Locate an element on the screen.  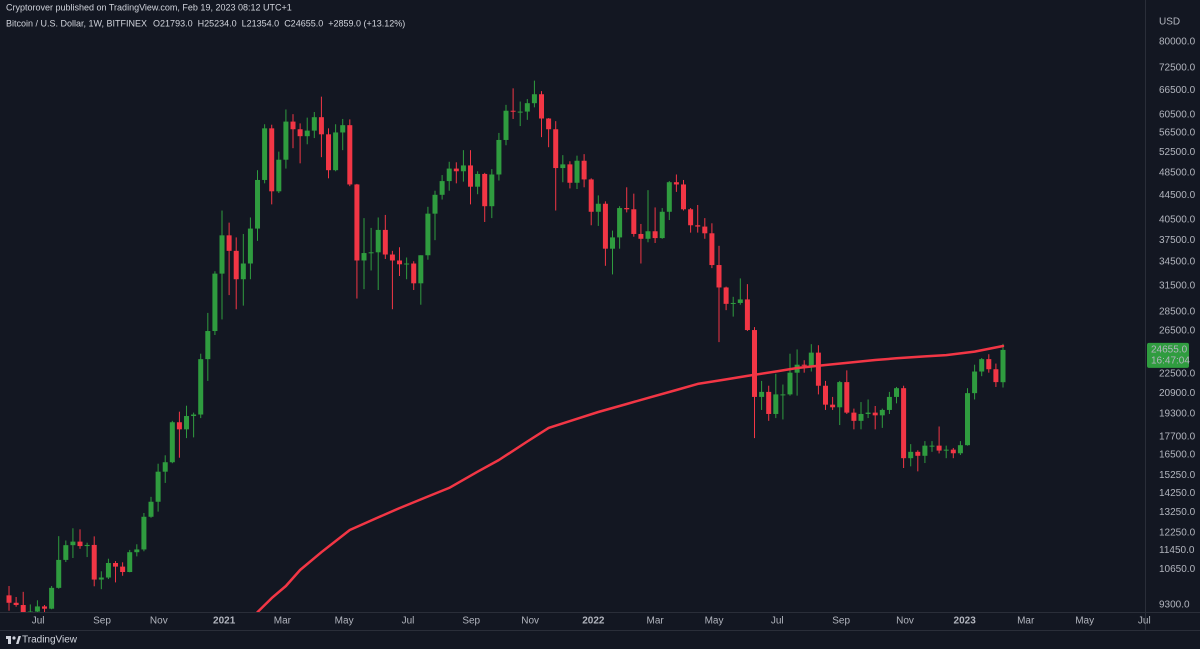
symbol-title: Bitcoin / U.S. Dollar, 1W, BITFINEX is located at coordinates (76, 23).